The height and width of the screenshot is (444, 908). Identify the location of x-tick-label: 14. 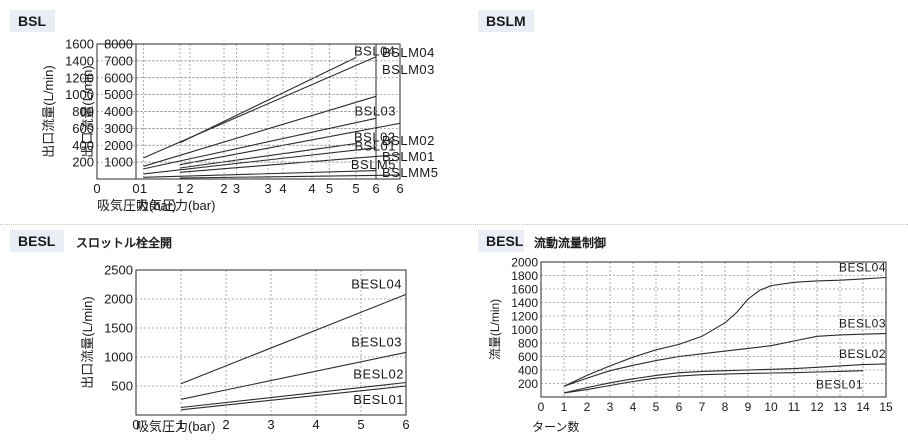
(863, 407).